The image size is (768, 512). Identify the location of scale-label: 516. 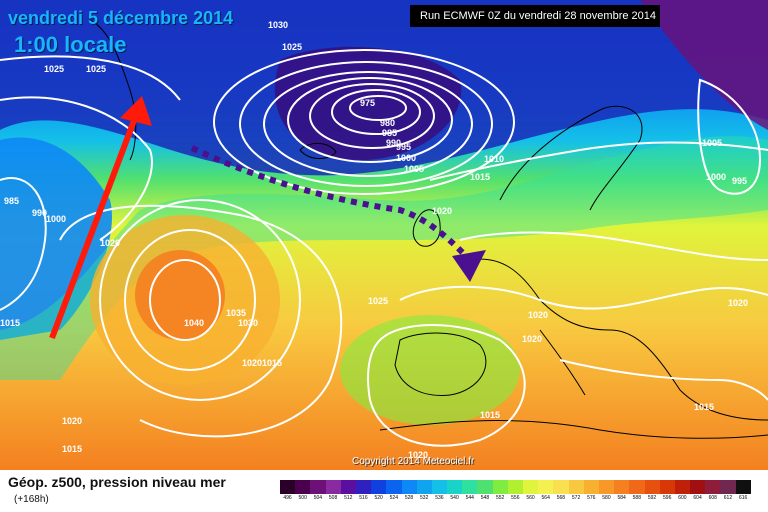
(363, 498).